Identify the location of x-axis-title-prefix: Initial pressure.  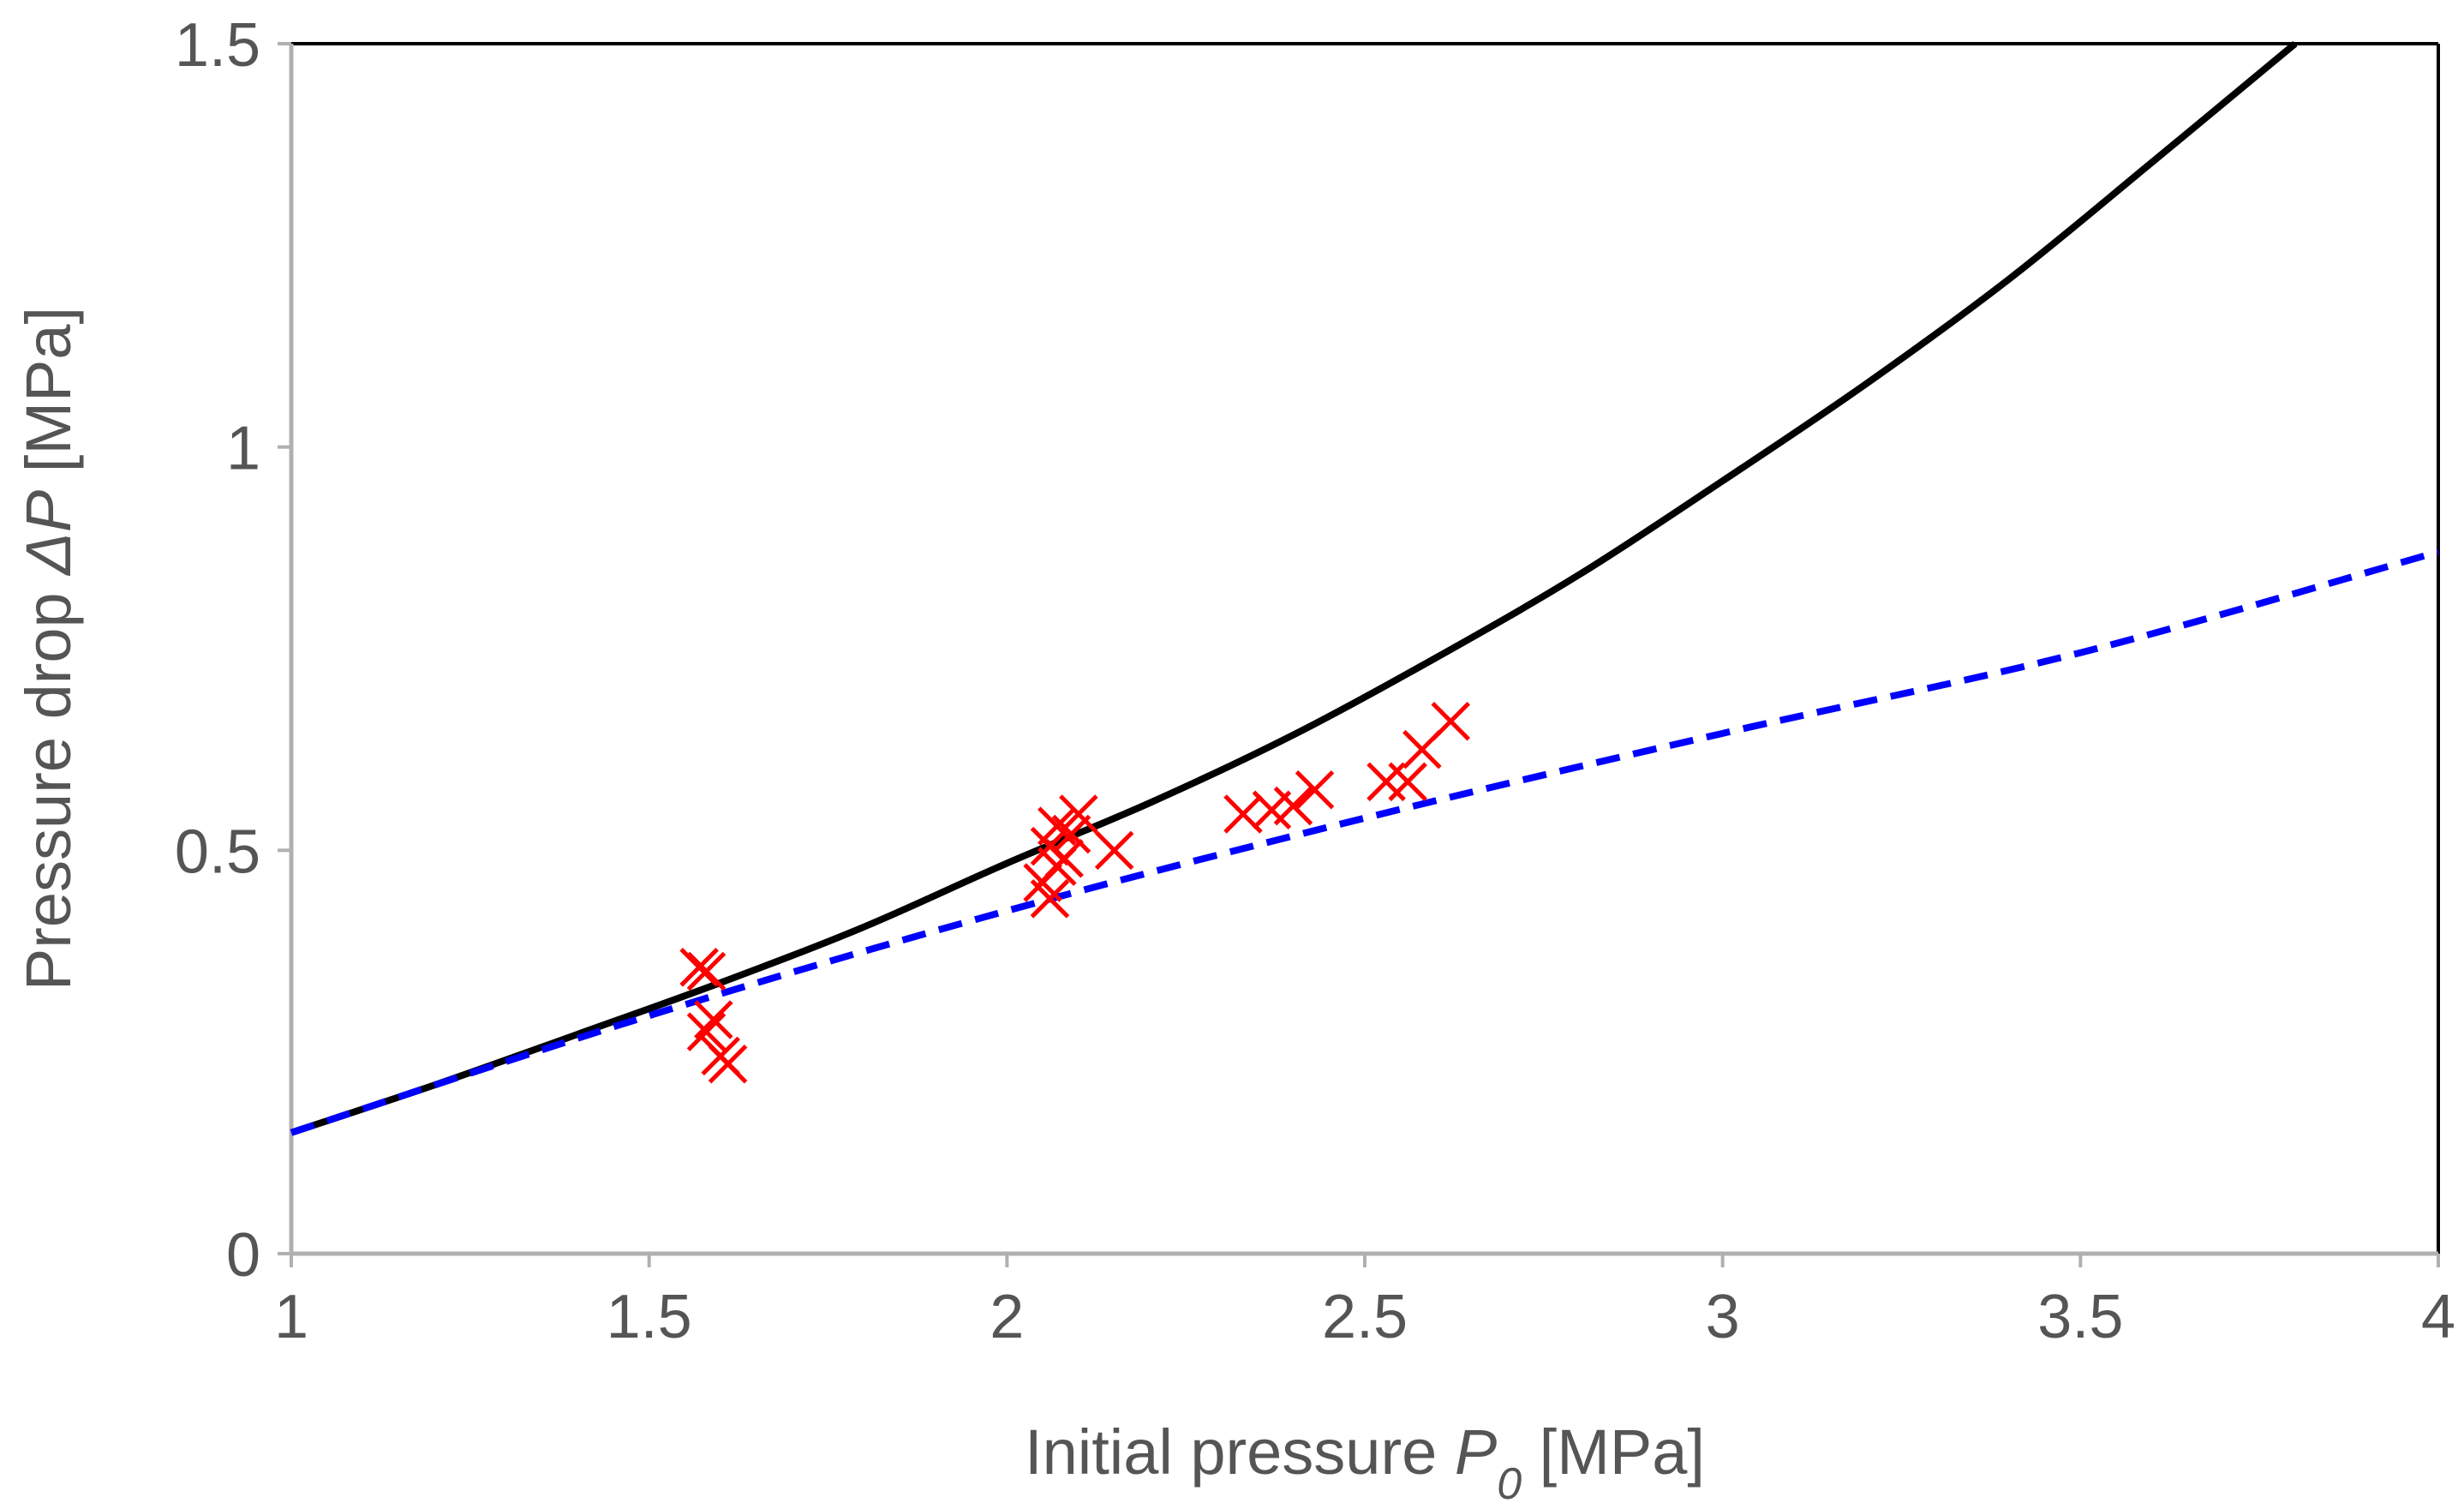
(1240, 1452).